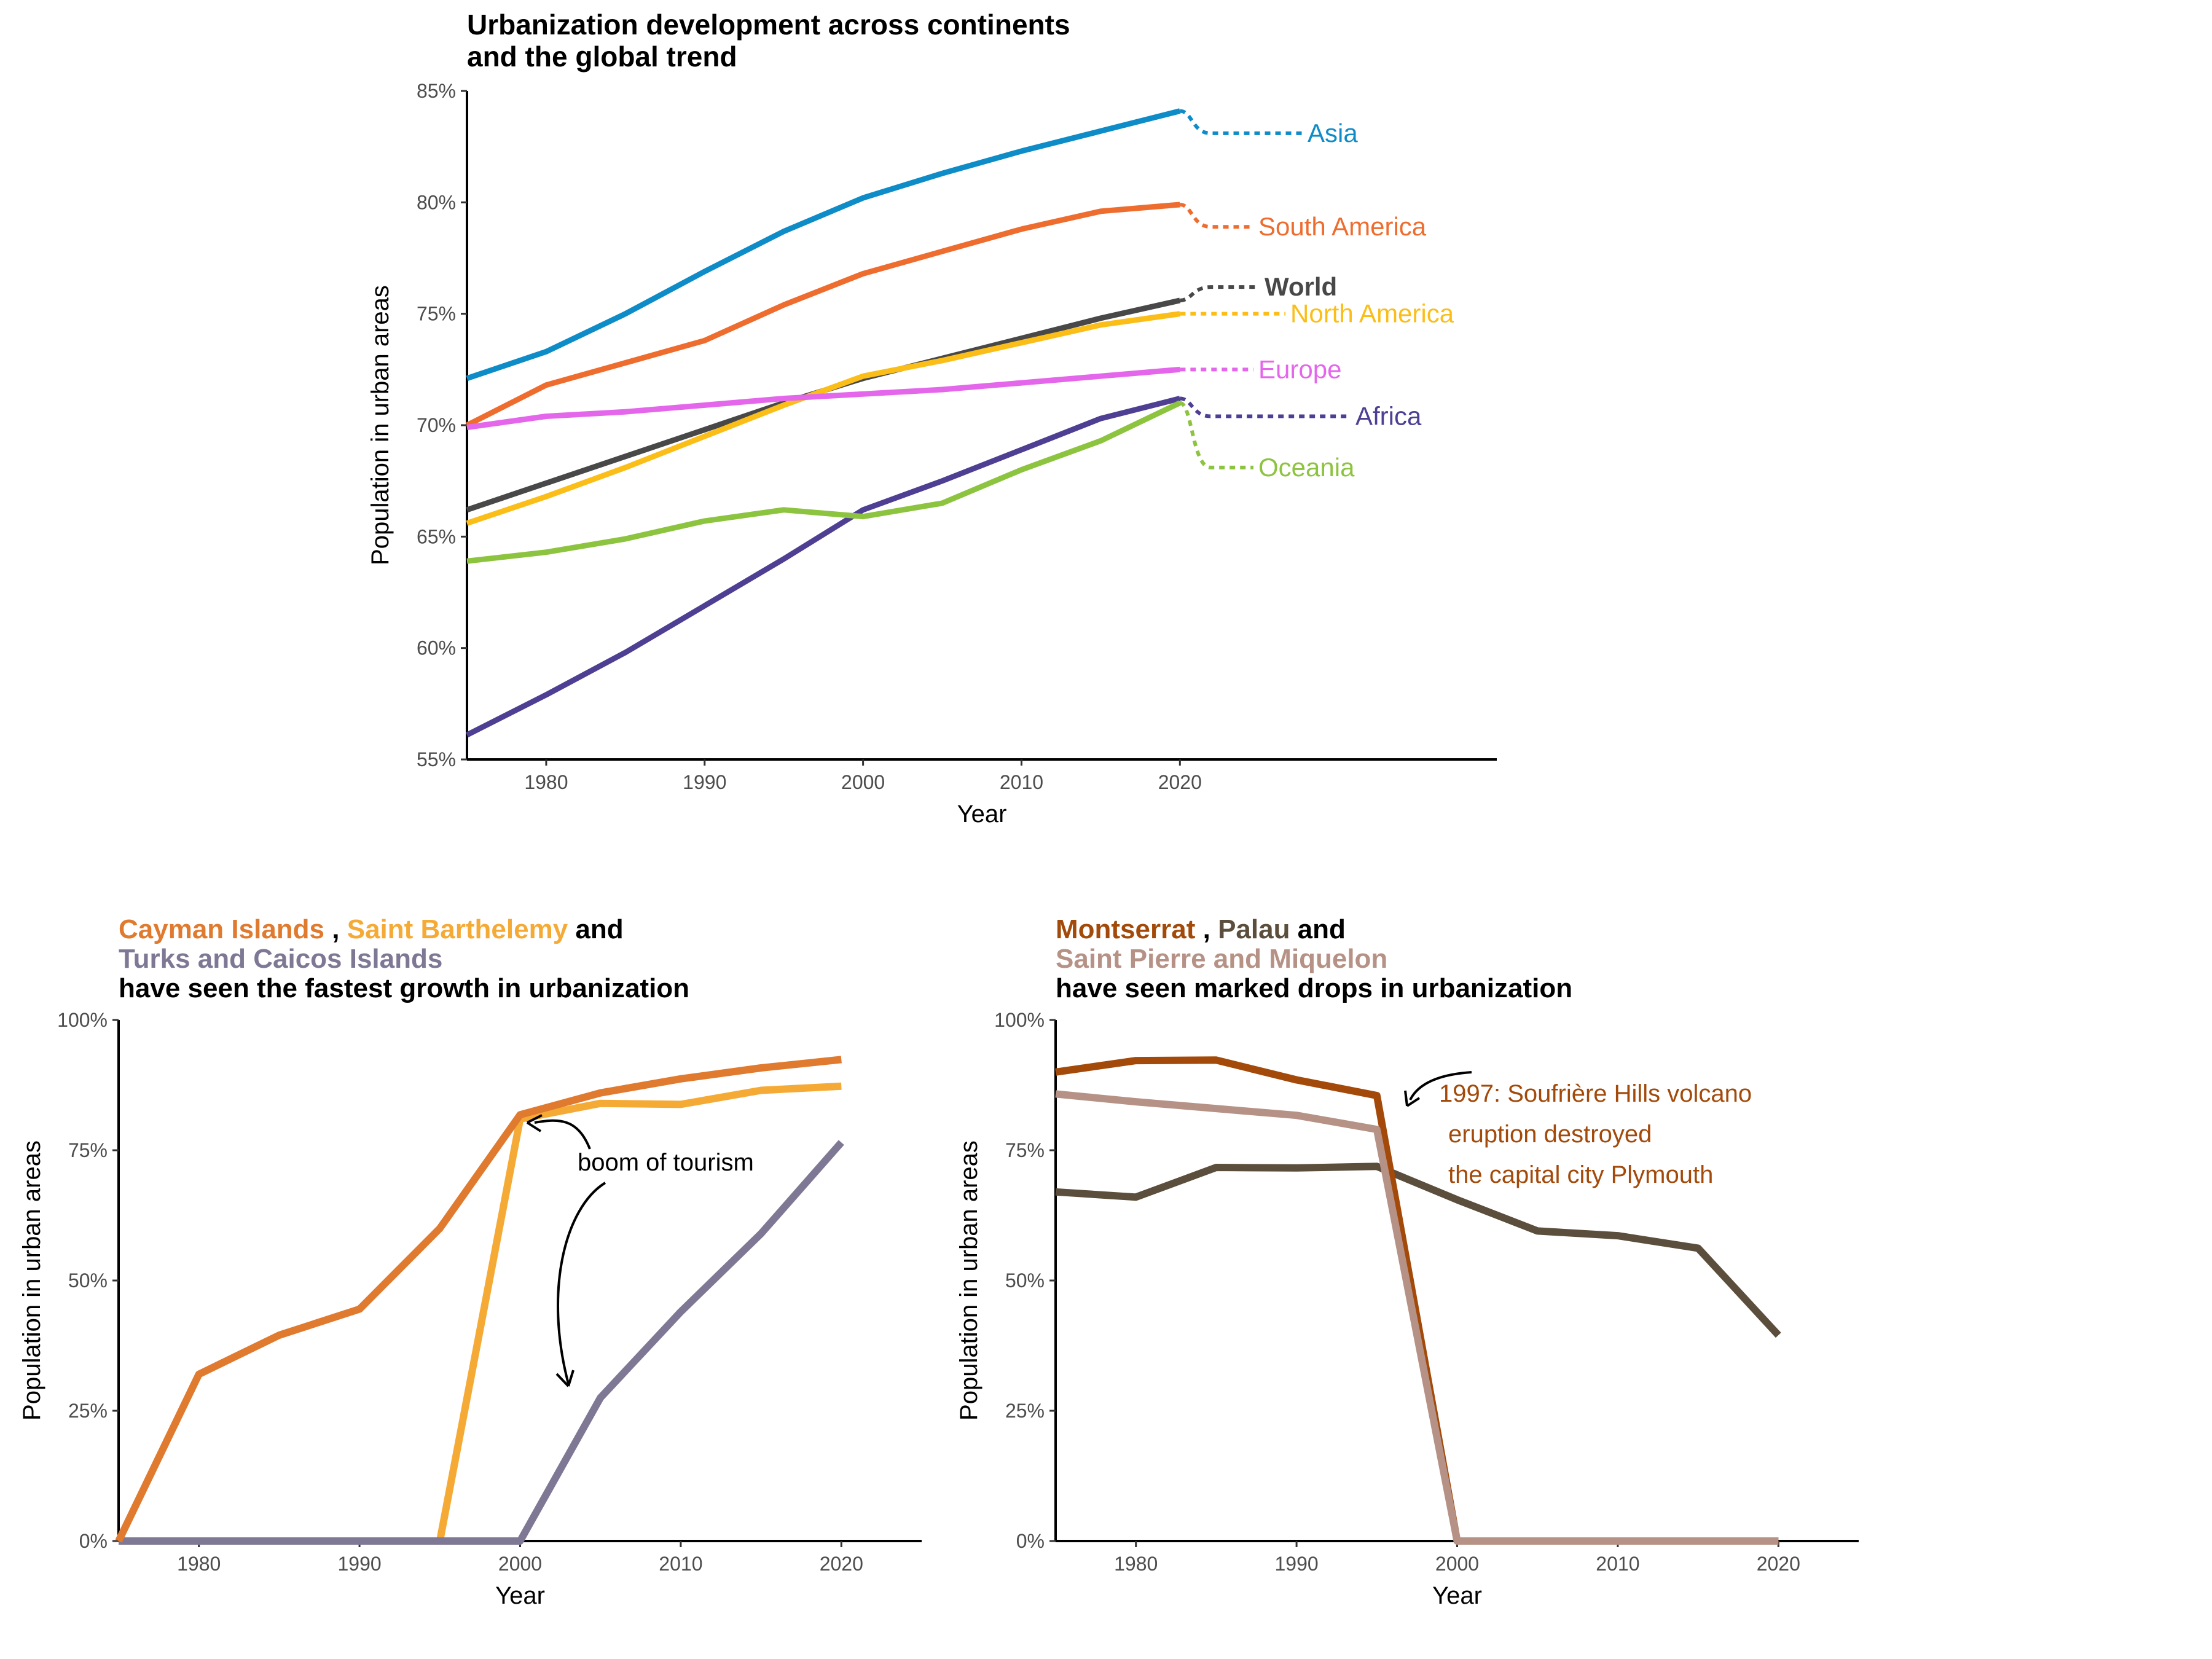 The image size is (2212, 1659). What do you see at coordinates (1333, 133) in the screenshot?
I see `series-label-asia: Asia` at bounding box center [1333, 133].